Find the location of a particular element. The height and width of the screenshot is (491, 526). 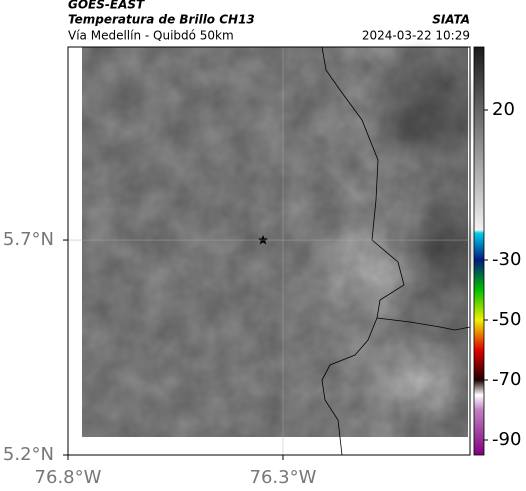

colorbar: 20 -30 -50 -70 -90 is located at coordinates (497, 251).